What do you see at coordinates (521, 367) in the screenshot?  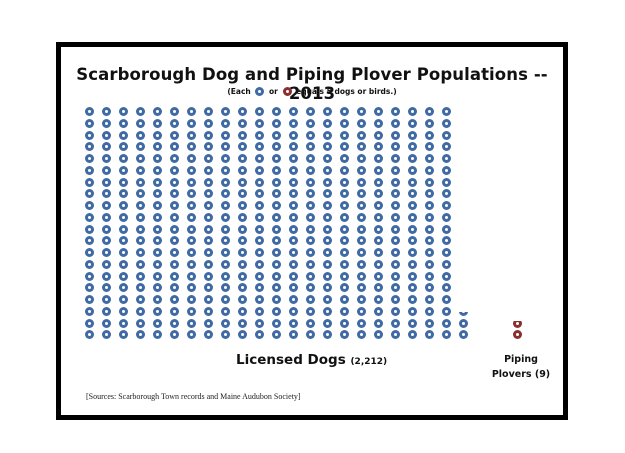 I see `plovers-label: Piping Plovers (9)` at bounding box center [521, 367].